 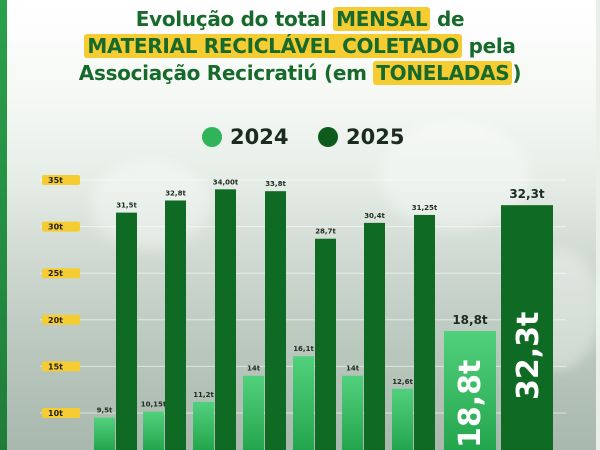 What do you see at coordinates (273, 46) in the screenshot?
I see `title-highlight: MATERIAL RECICLÁVEL COLETADO` at bounding box center [273, 46].